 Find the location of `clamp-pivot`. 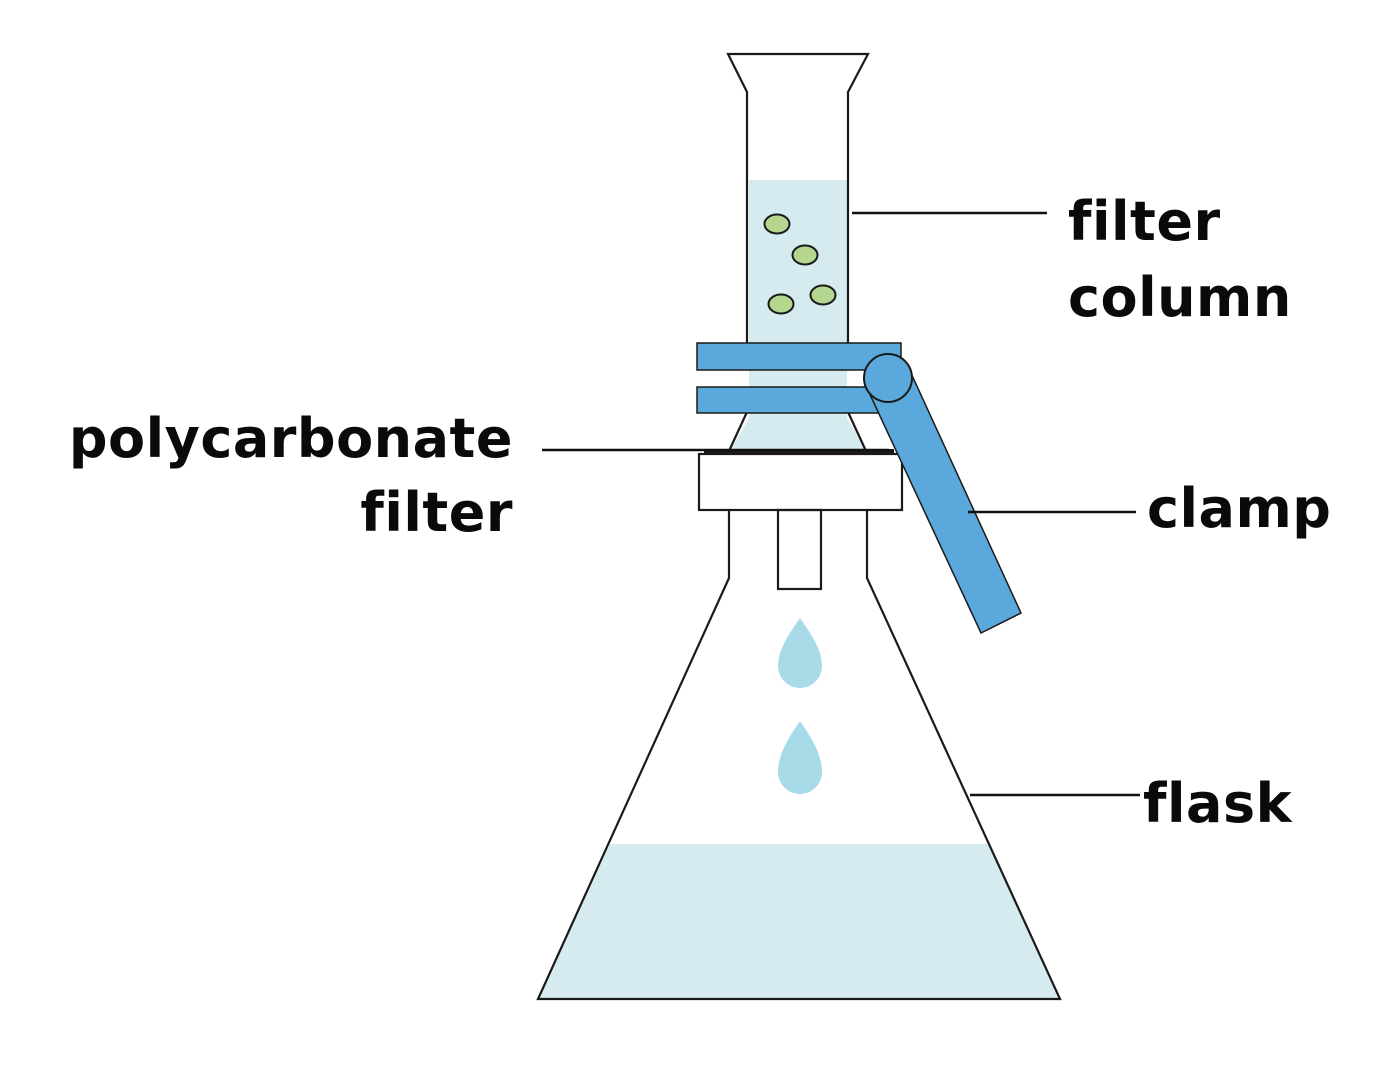

clamp-pivot is located at coordinates (888, 378).